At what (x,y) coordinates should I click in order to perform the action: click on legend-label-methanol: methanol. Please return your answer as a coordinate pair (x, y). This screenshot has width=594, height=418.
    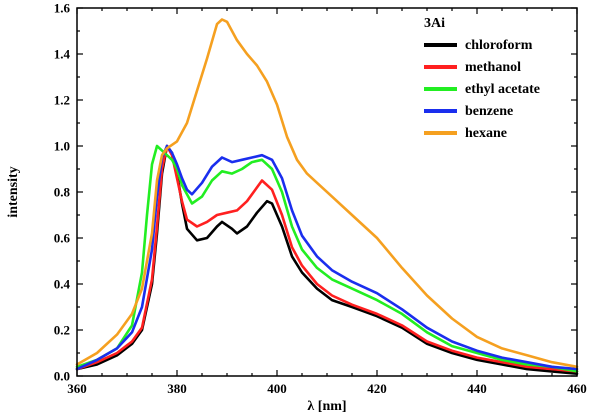
    Looking at the image, I should click on (493, 67).